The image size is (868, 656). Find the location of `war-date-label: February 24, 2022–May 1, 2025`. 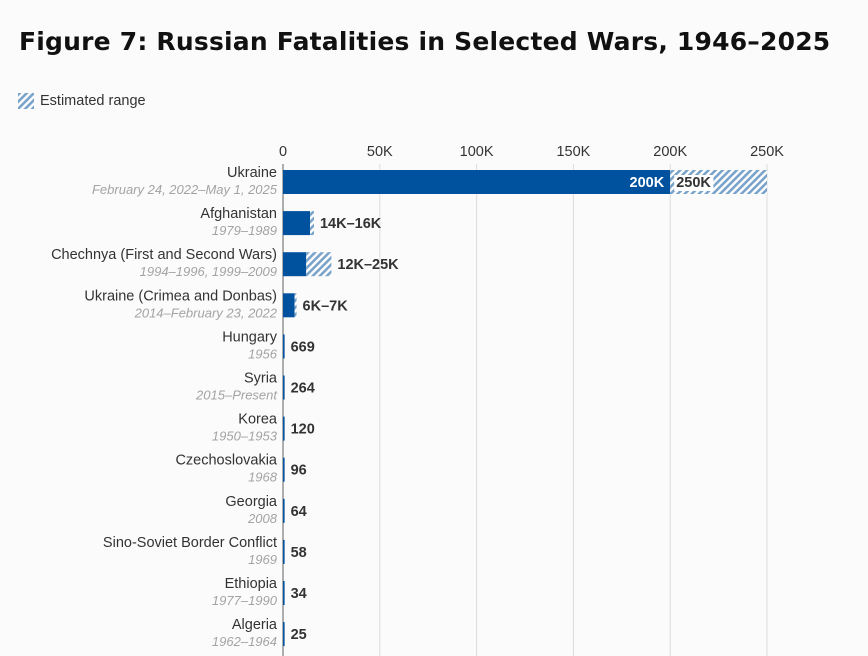

war-date-label: February 24, 2022–May 1, 2025 is located at coordinates (185, 189).